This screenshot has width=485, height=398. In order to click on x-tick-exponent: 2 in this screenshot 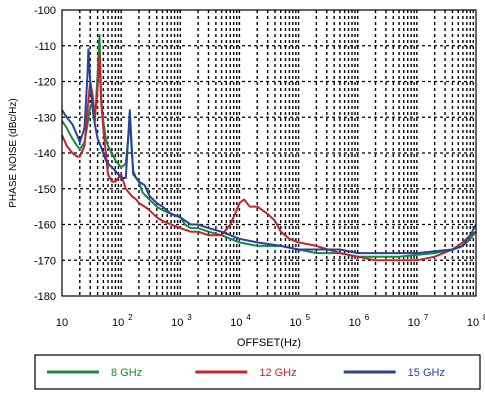, I will do `click(130, 317)`.